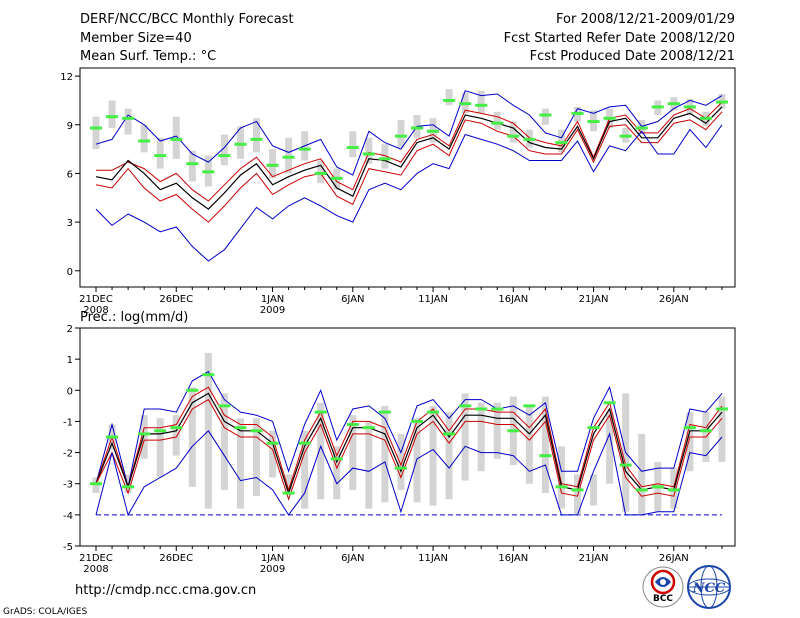 The image size is (800, 618). What do you see at coordinates (165, 590) in the screenshot?
I see `source-url: http://cmdp.ncc.cma.gov.cn` at bounding box center [165, 590].